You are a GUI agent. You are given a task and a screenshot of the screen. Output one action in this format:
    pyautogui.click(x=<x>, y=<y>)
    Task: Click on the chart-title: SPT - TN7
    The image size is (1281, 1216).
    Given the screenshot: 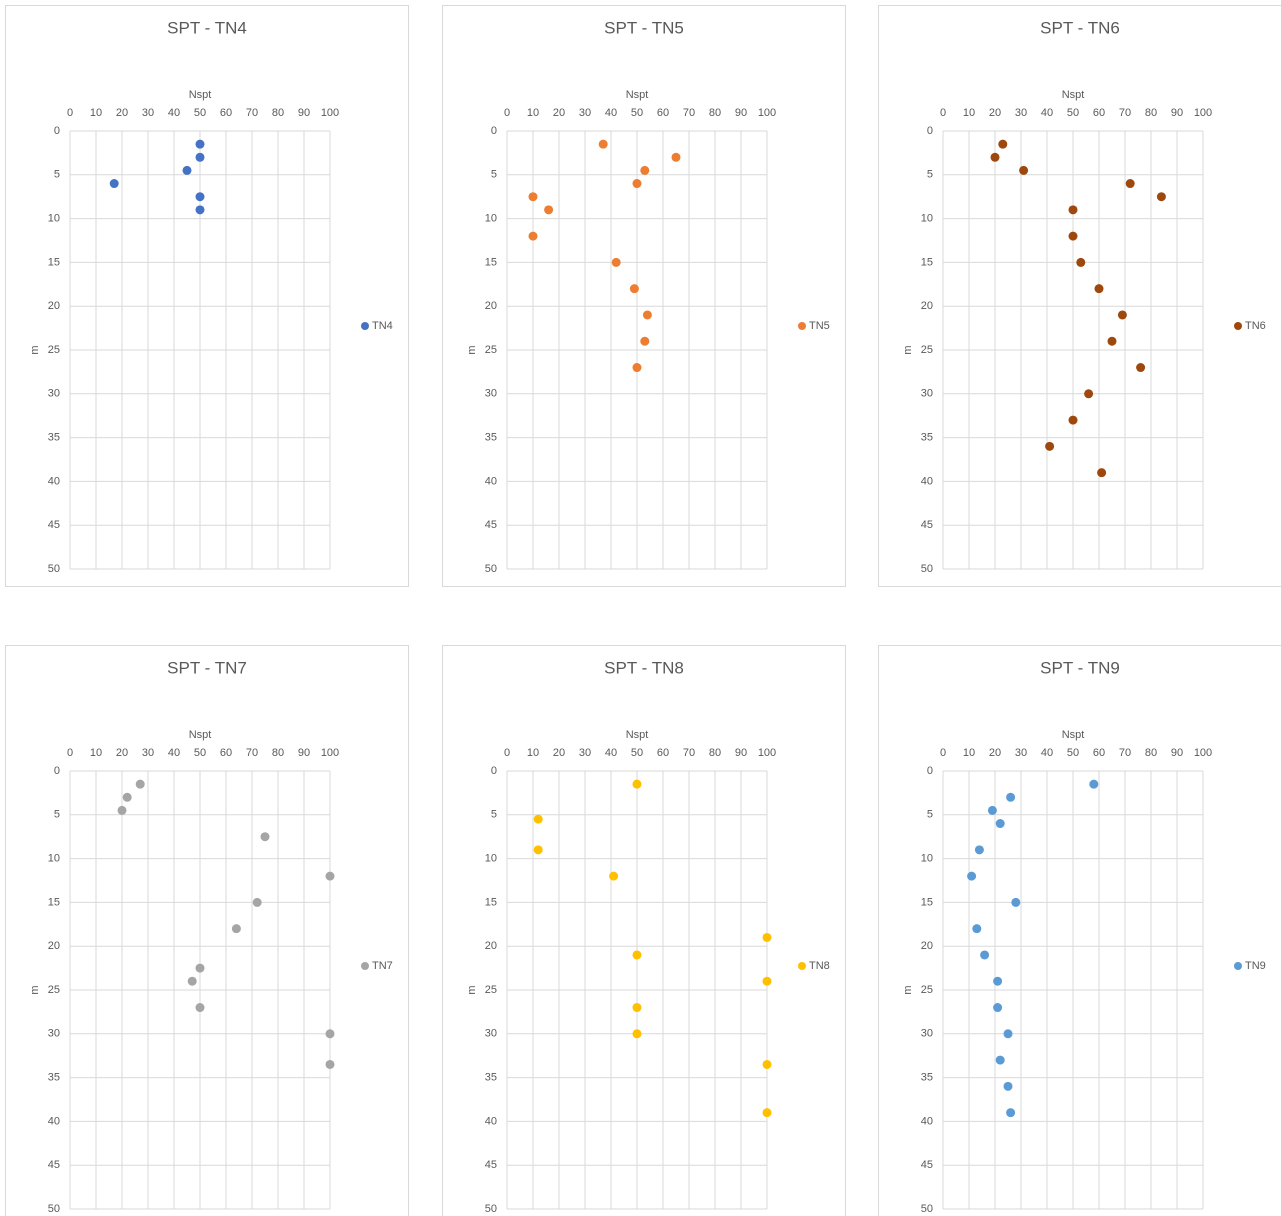 What is the action you would take?
    pyautogui.click(x=207, y=667)
    